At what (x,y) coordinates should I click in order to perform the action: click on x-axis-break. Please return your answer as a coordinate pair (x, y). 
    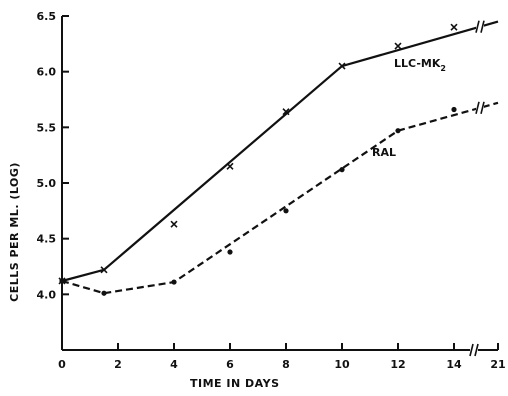
    Looking at the image, I should click on (474, 350).